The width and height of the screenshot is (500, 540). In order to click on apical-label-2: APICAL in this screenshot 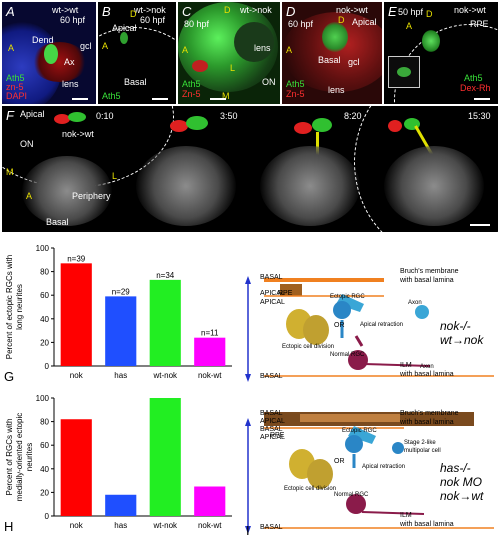, I will do `click(272, 302)`.